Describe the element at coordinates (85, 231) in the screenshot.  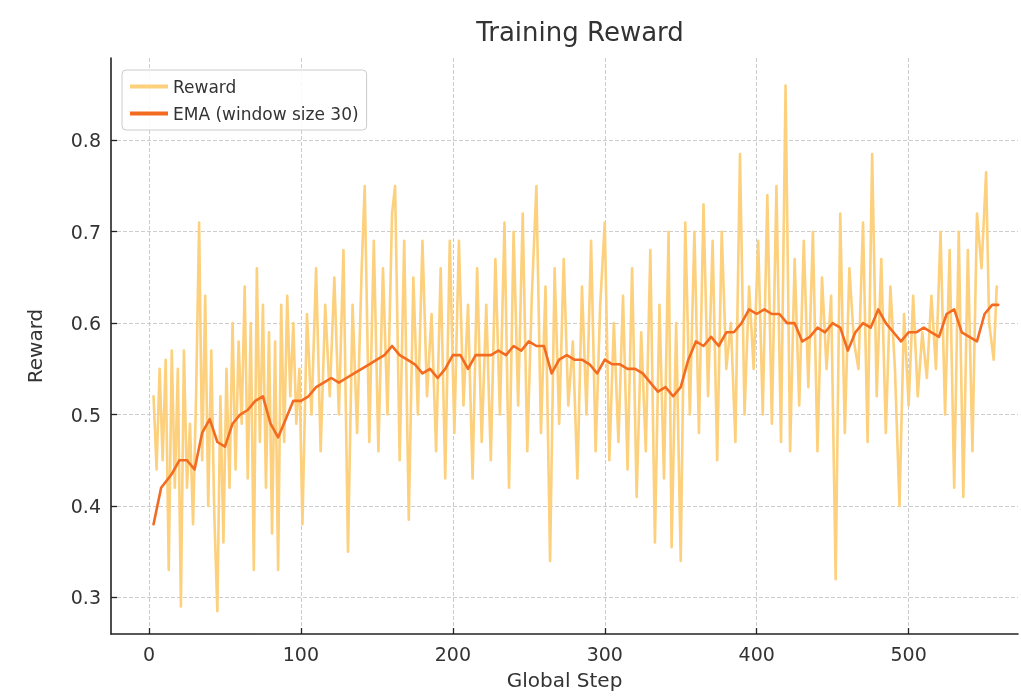
I see `y-tick-label: 0.7` at that location.